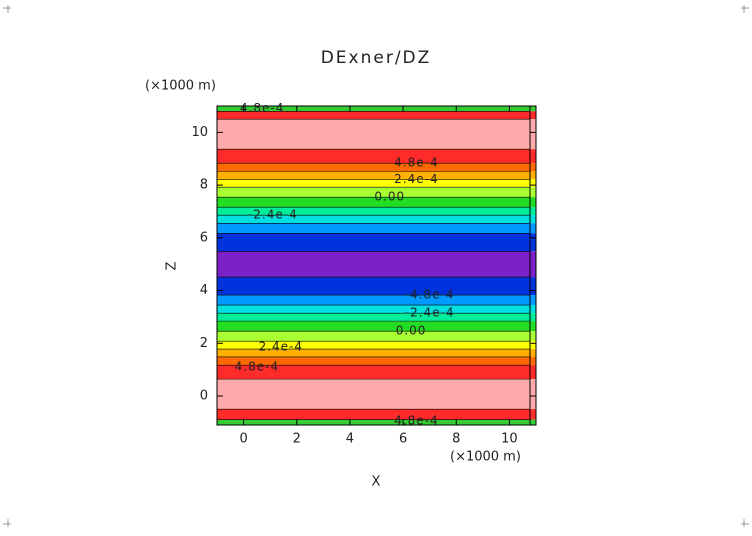 Image resolution: width=752 pixels, height=536 pixels. Describe the element at coordinates (199, 132) in the screenshot. I see `y-tick-label: 10` at that location.